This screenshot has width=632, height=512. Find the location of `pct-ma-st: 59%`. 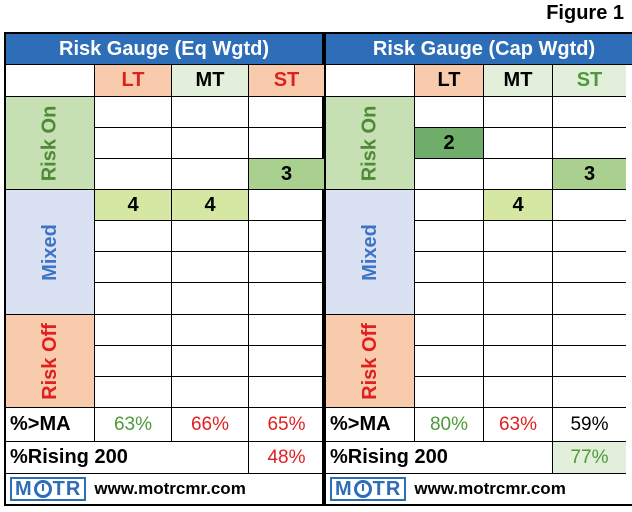

pct-ma-st: 59% is located at coordinates (589, 425).